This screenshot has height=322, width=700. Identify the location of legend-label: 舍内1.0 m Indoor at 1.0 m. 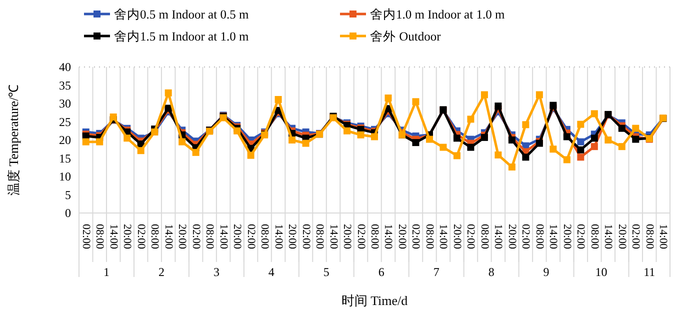
(437, 15).